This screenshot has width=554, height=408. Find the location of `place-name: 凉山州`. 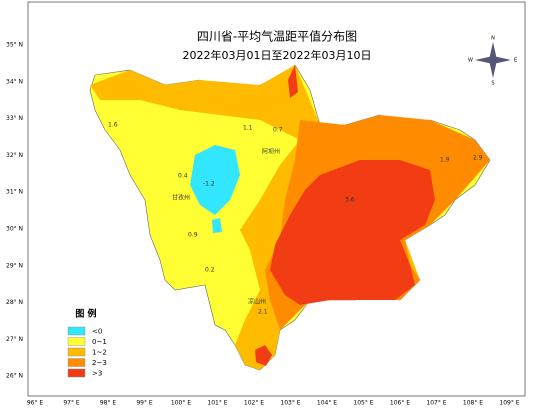

place-name: 凉山州 is located at coordinates (257, 302).